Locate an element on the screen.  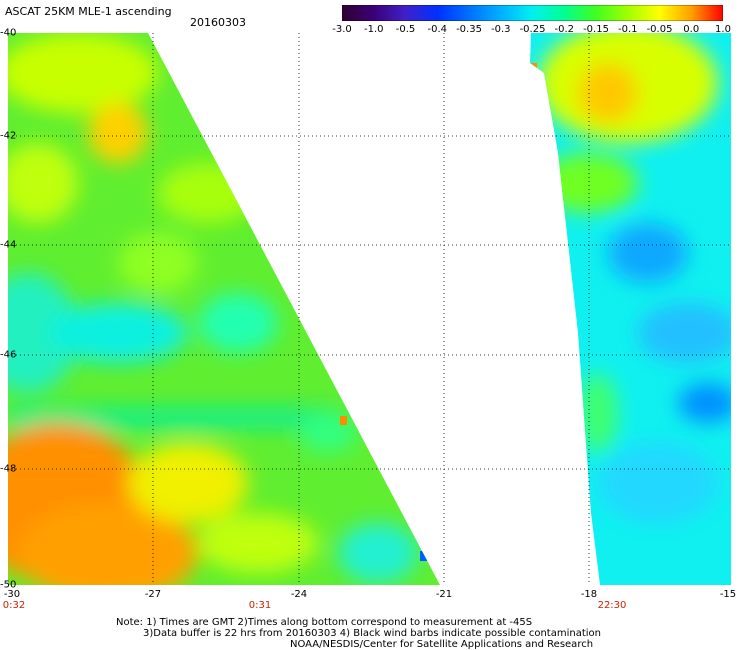
longitude-label: -18 is located at coordinates (589, 594).